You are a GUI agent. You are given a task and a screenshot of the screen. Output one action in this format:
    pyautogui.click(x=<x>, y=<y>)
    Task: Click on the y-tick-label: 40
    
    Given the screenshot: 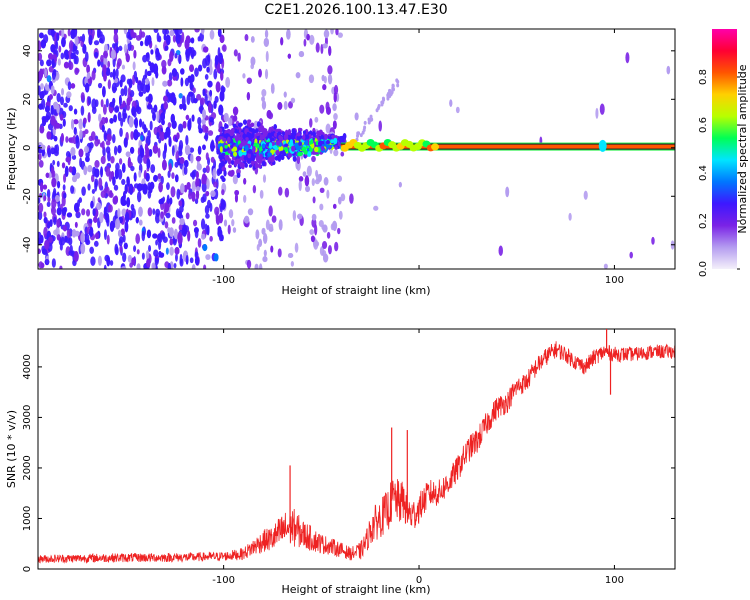 What is the action you would take?
    pyautogui.click(x=27, y=50)
    